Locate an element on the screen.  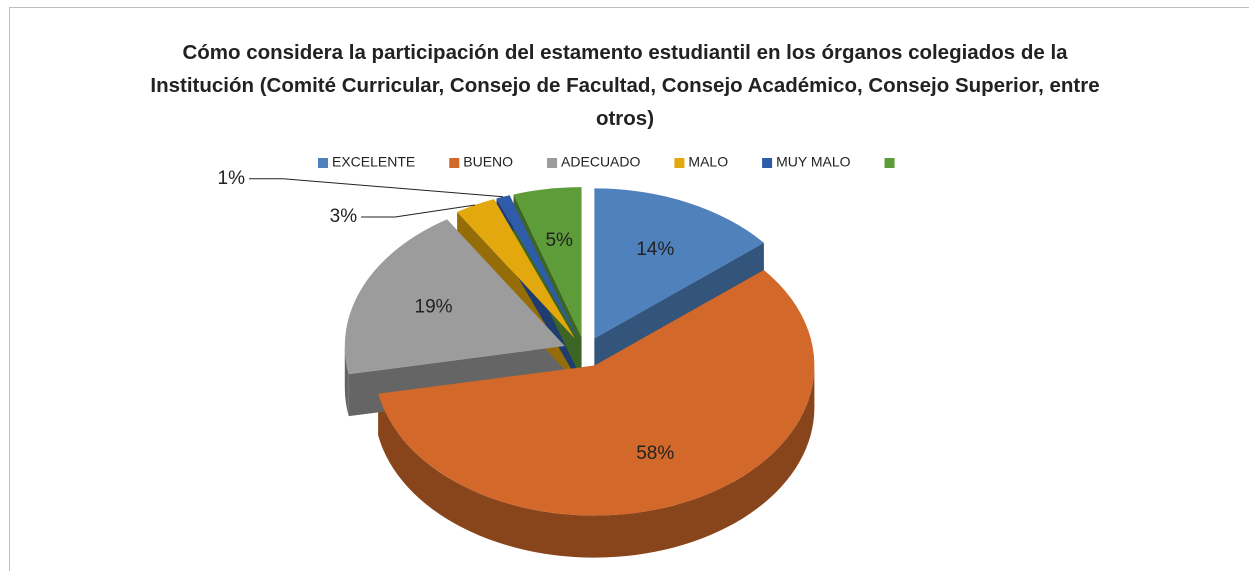
data-label: 3% is located at coordinates (344, 216).